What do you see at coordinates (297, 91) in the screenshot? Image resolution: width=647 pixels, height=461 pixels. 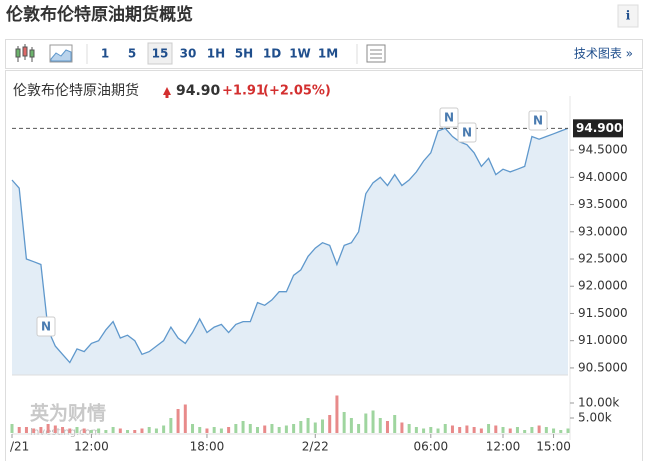 I see `quote-change-pct: (+2.05%)` at bounding box center [297, 91].